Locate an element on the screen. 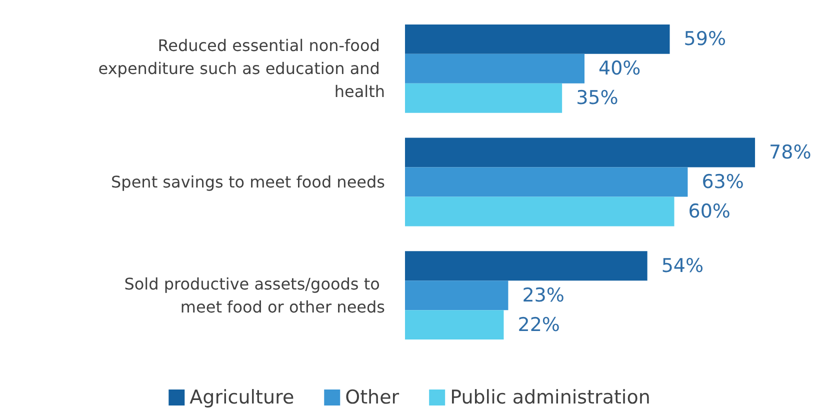 This screenshot has width=819, height=412. data-label: 59% is located at coordinates (705, 39).